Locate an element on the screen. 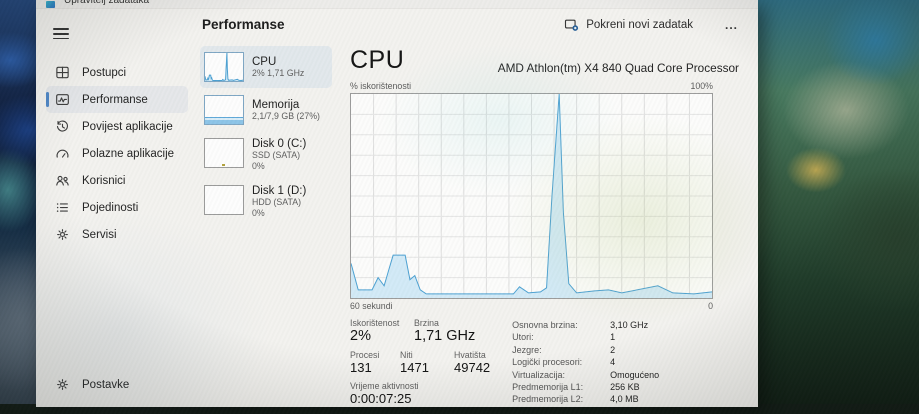 This screenshot has width=919, height=414. detail-value: 4 is located at coordinates (613, 362).